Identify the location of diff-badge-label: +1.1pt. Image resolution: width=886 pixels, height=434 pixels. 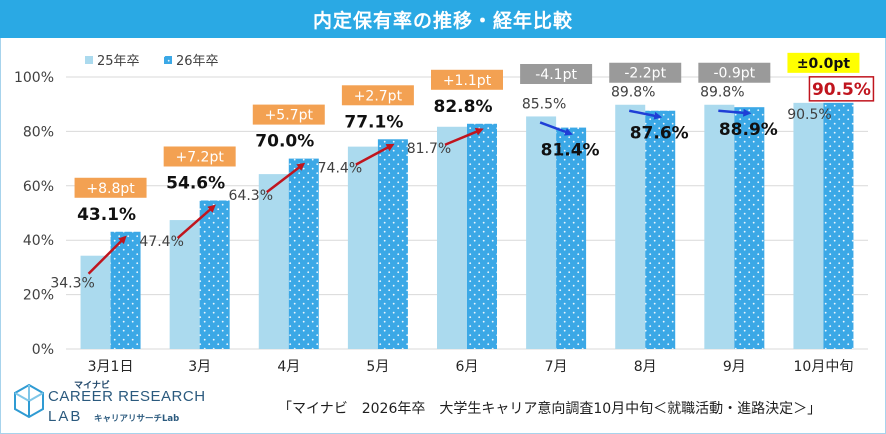
(467, 81).